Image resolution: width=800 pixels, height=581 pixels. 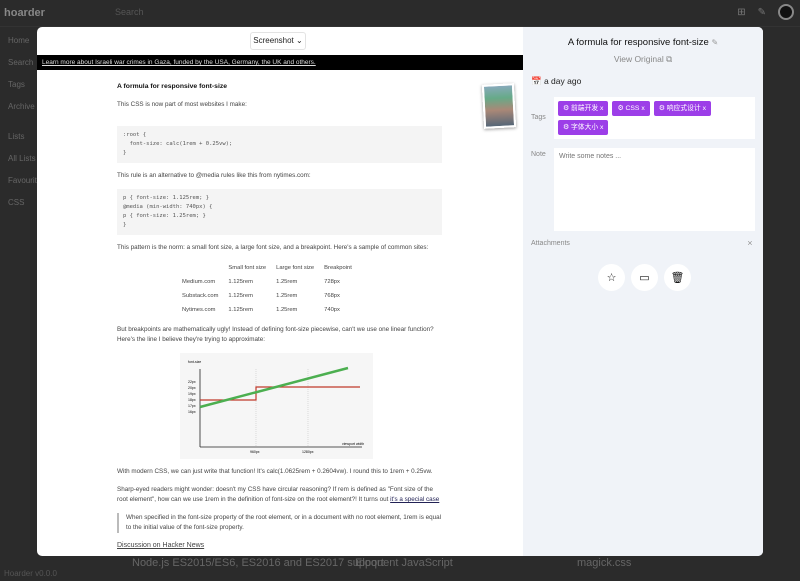 I want to click on bookmark-title: A formula for responsive font-size ✎, so click(x=643, y=42).